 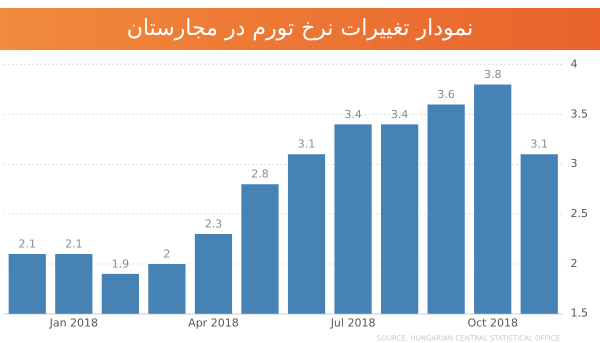 What do you see at coordinates (300, 29) in the screenshot?
I see `chart-title: نمودار تغییرات نرخ تورم در مجارستان` at bounding box center [300, 29].